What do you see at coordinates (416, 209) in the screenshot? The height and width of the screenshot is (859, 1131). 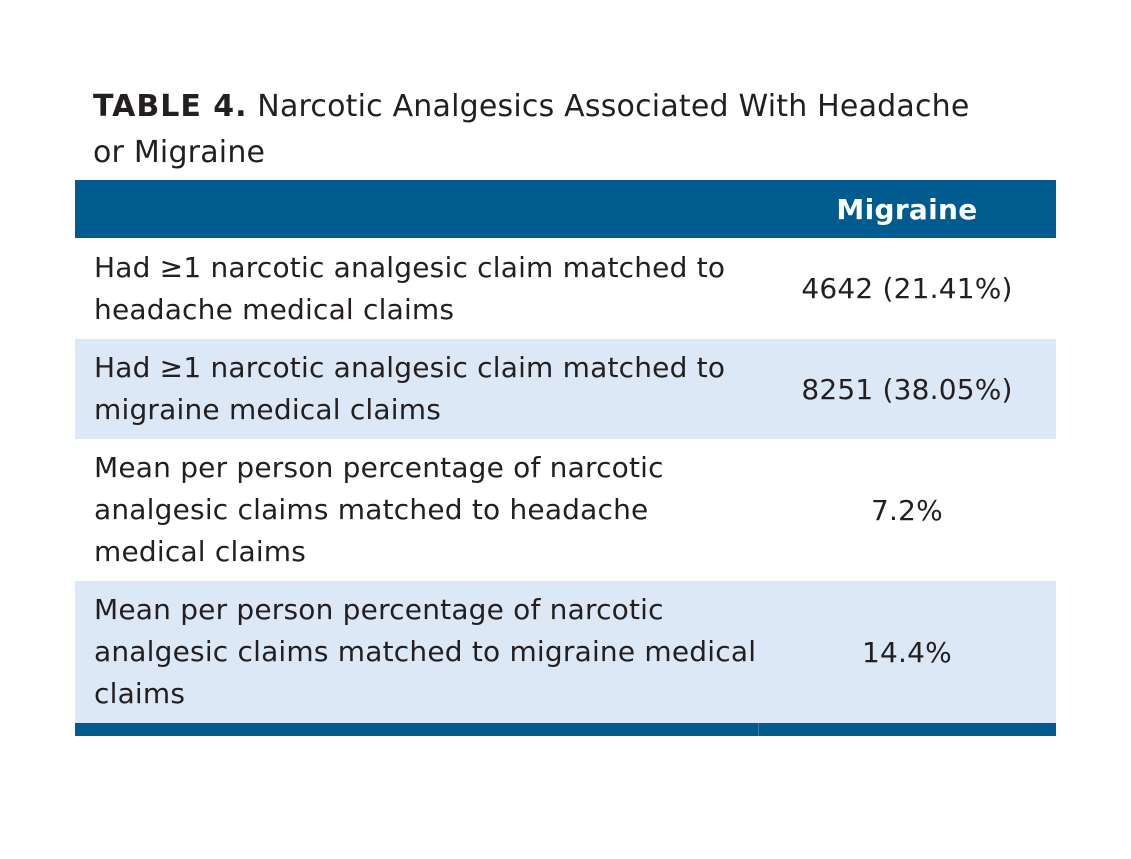 I see `header-description-cell` at bounding box center [416, 209].